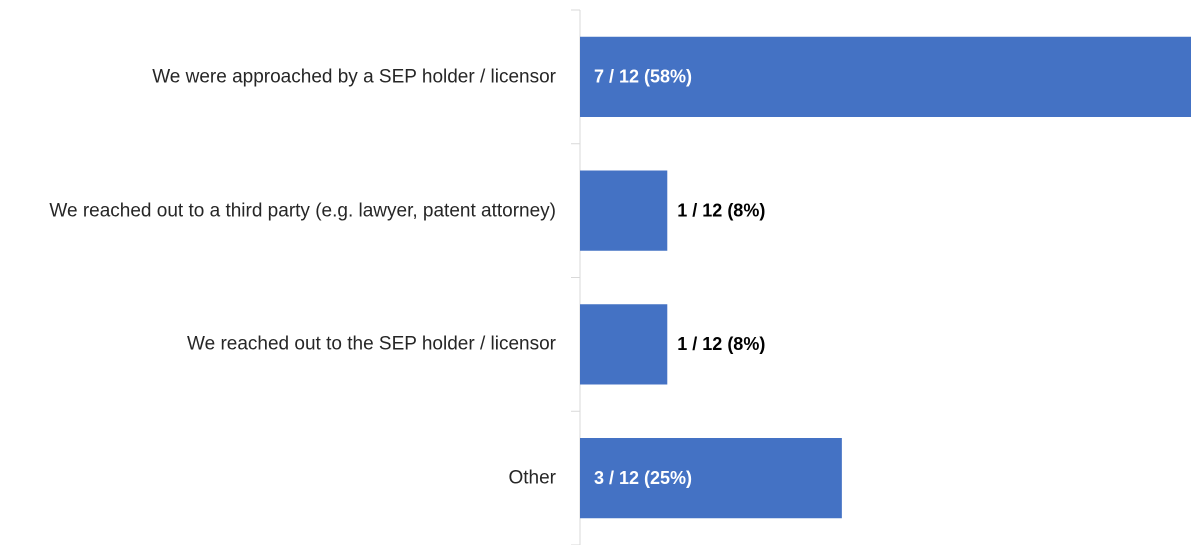 The image size is (1191, 545). What do you see at coordinates (532, 478) in the screenshot?
I see `category-label: Other` at bounding box center [532, 478].